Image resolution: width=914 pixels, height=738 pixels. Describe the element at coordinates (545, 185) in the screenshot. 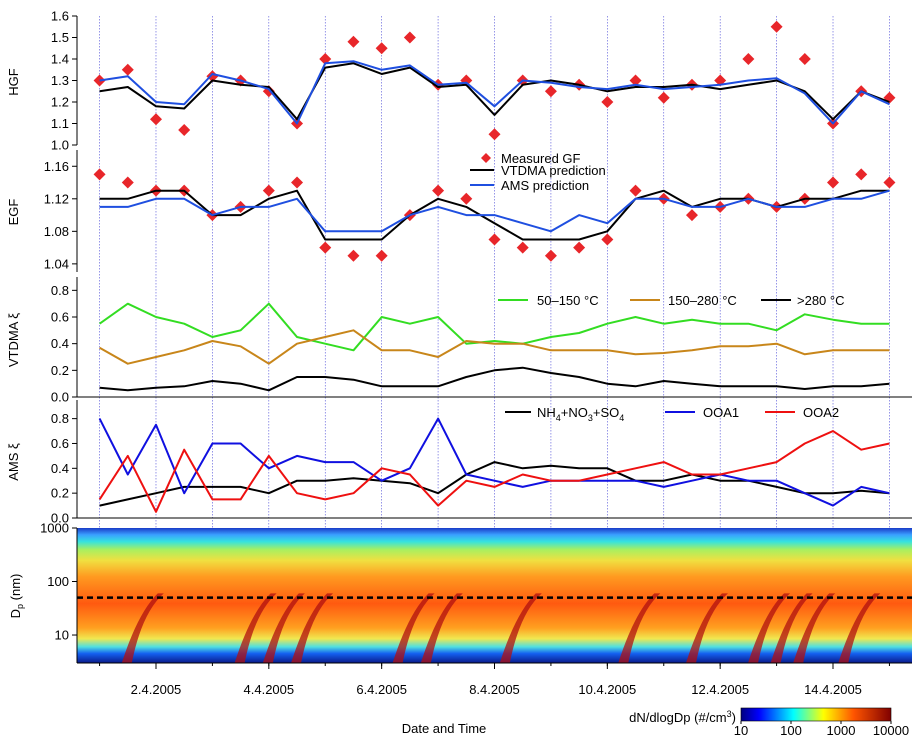

I see `legend-ams-label: AMS prediction` at that location.